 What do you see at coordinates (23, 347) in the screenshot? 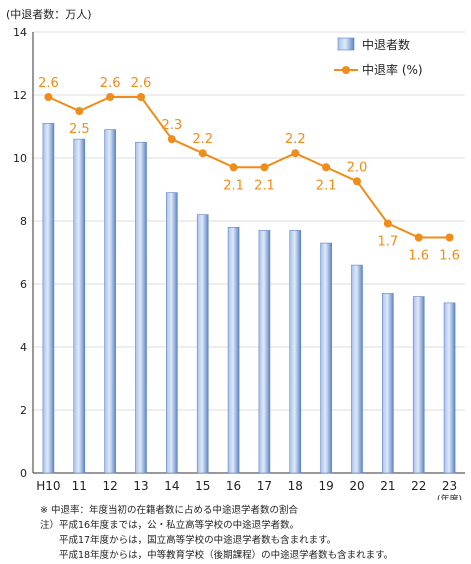
I see `y-tick-label: 4` at bounding box center [23, 347].